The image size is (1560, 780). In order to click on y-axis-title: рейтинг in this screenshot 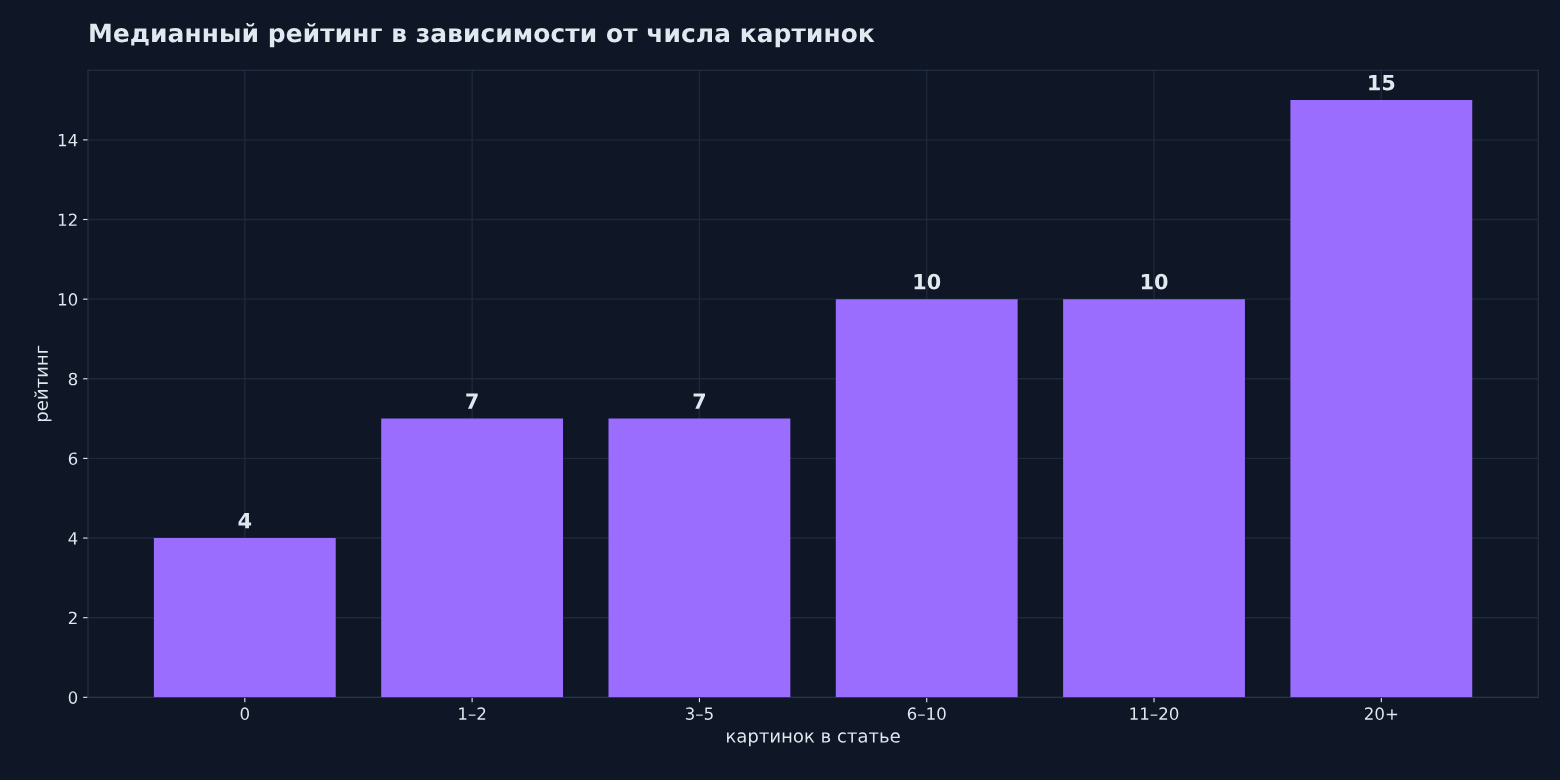, I will do `click(43, 383)`.